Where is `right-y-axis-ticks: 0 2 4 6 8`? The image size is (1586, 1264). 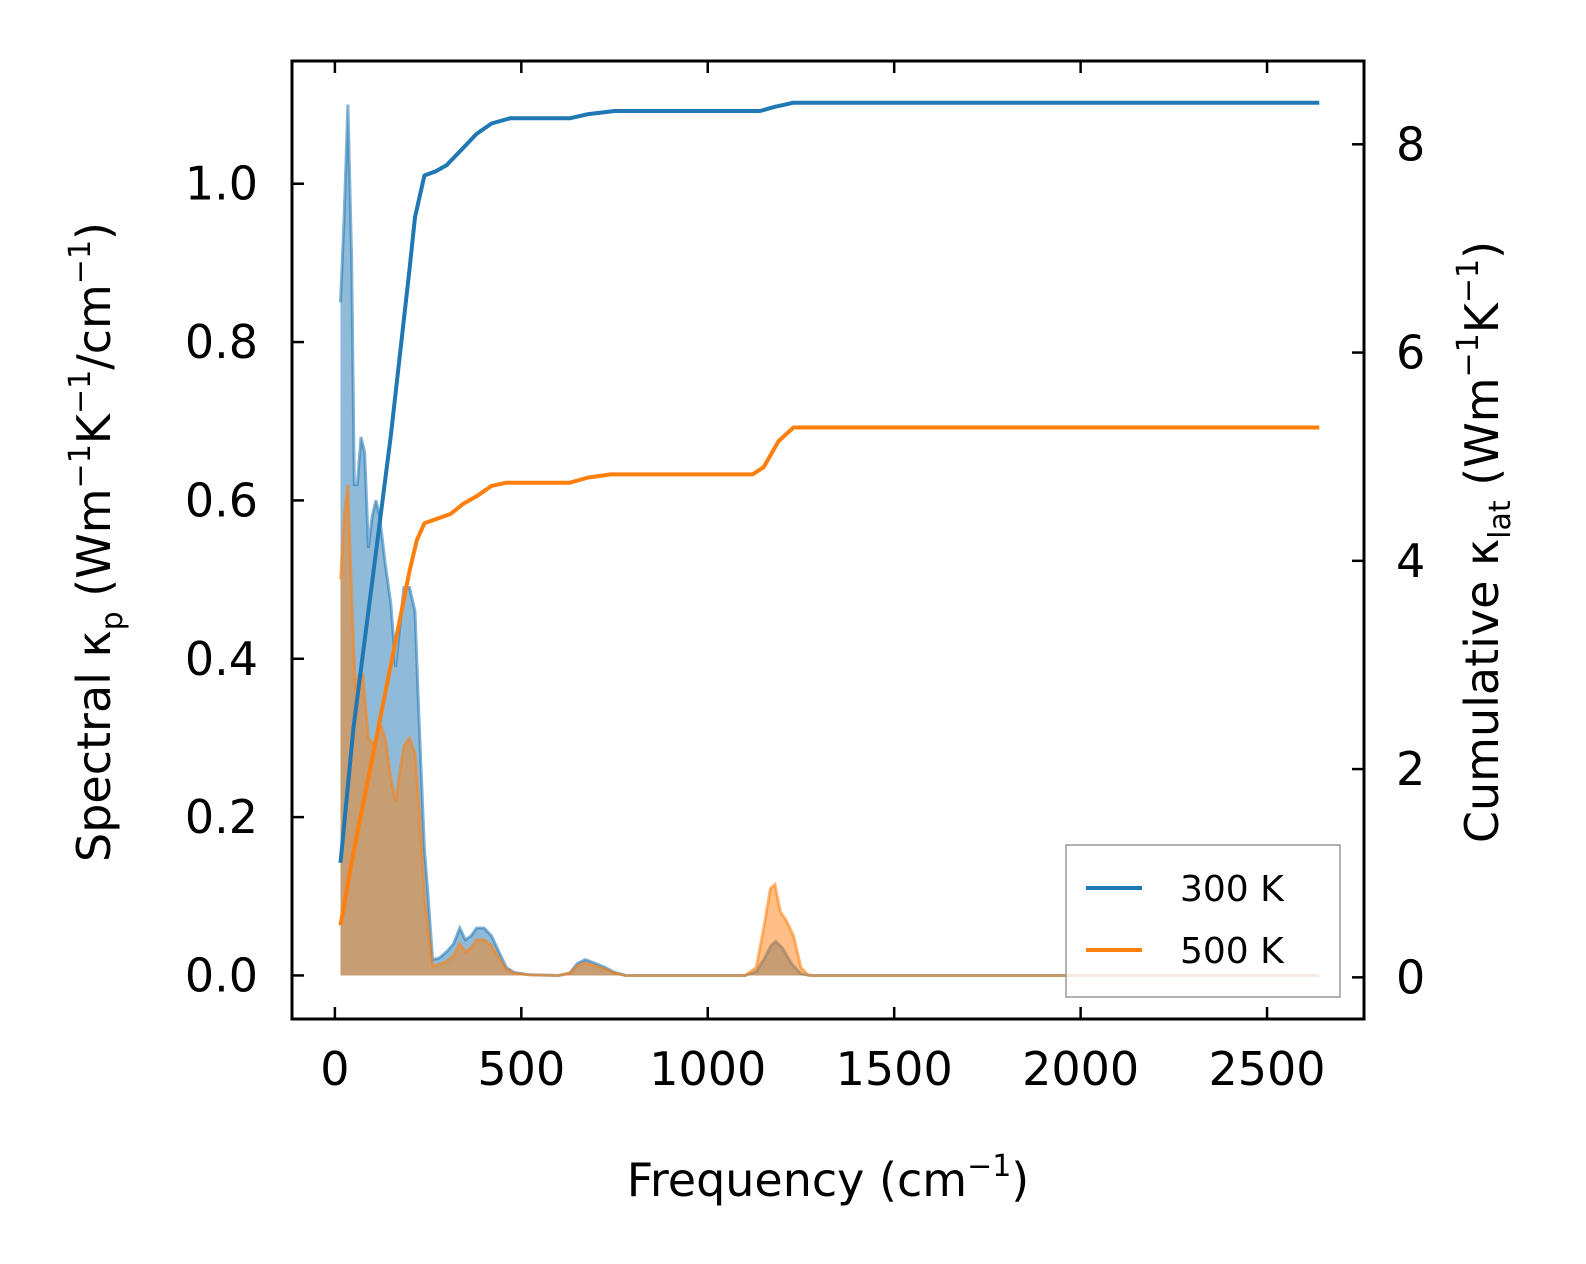 right-y-axis-ticks: 0 2 4 6 8 is located at coordinates (1388, 560).